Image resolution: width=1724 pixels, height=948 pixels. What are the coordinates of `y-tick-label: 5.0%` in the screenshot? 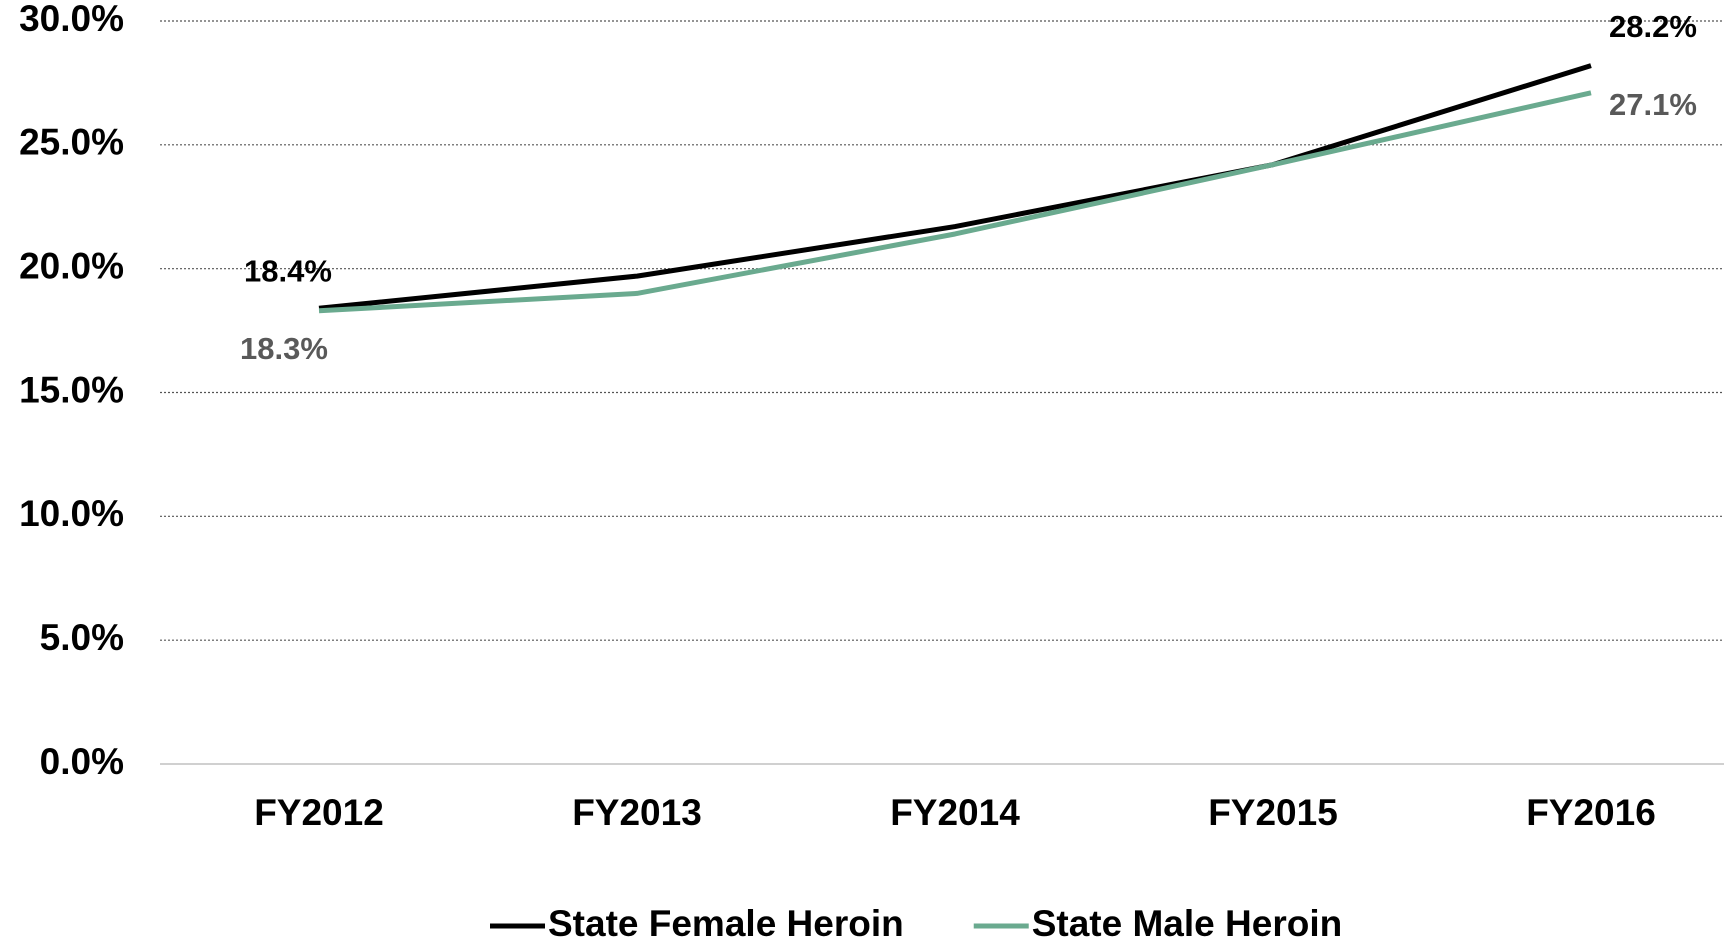 It's located at (82, 637).